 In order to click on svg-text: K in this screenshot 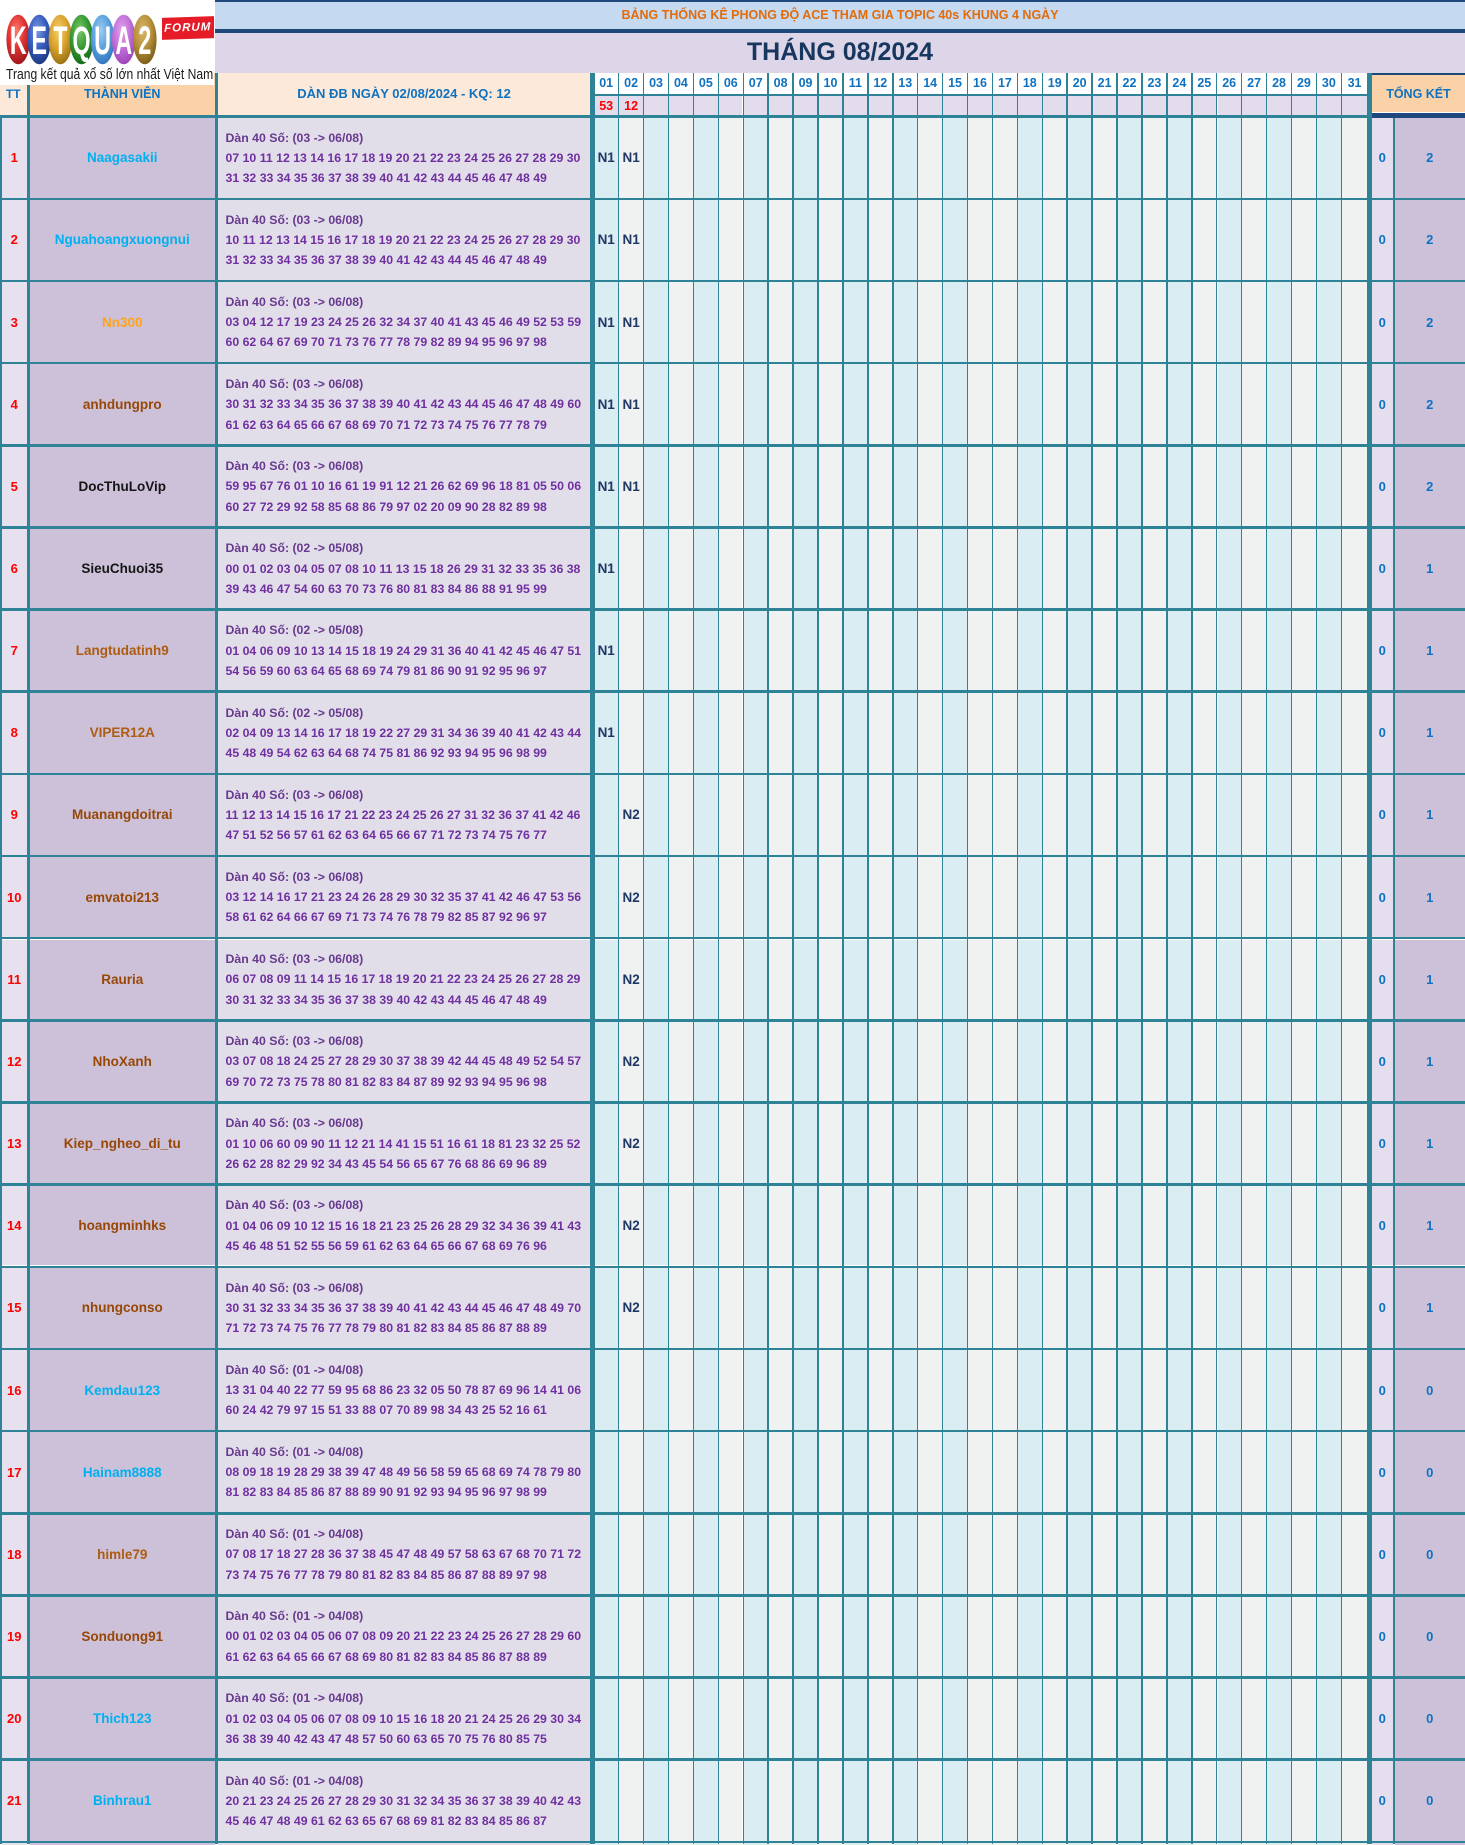, I will do `click(18, 39)`.